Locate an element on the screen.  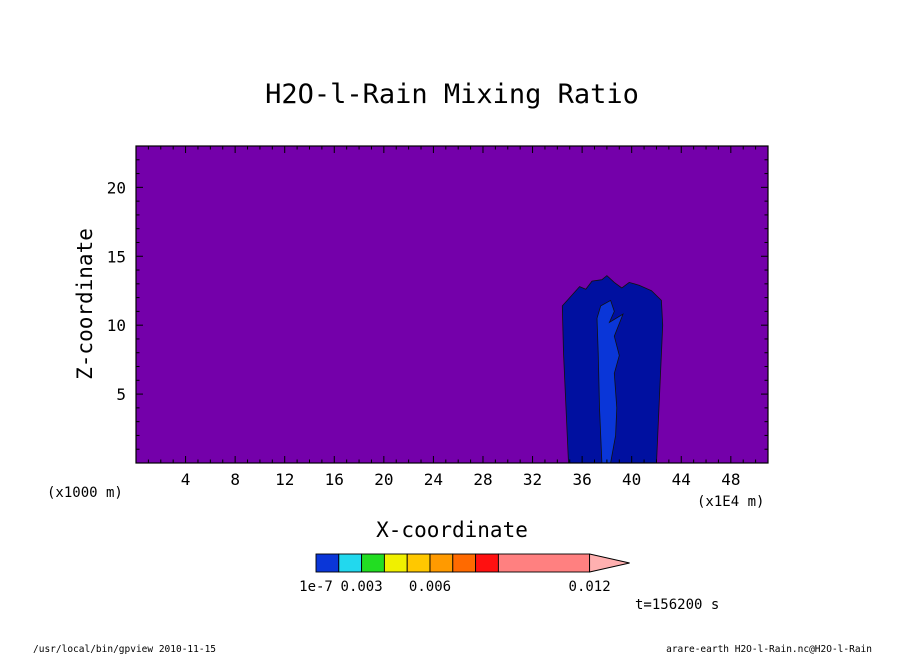
x-tick-label: 16 is located at coordinates (334, 479).